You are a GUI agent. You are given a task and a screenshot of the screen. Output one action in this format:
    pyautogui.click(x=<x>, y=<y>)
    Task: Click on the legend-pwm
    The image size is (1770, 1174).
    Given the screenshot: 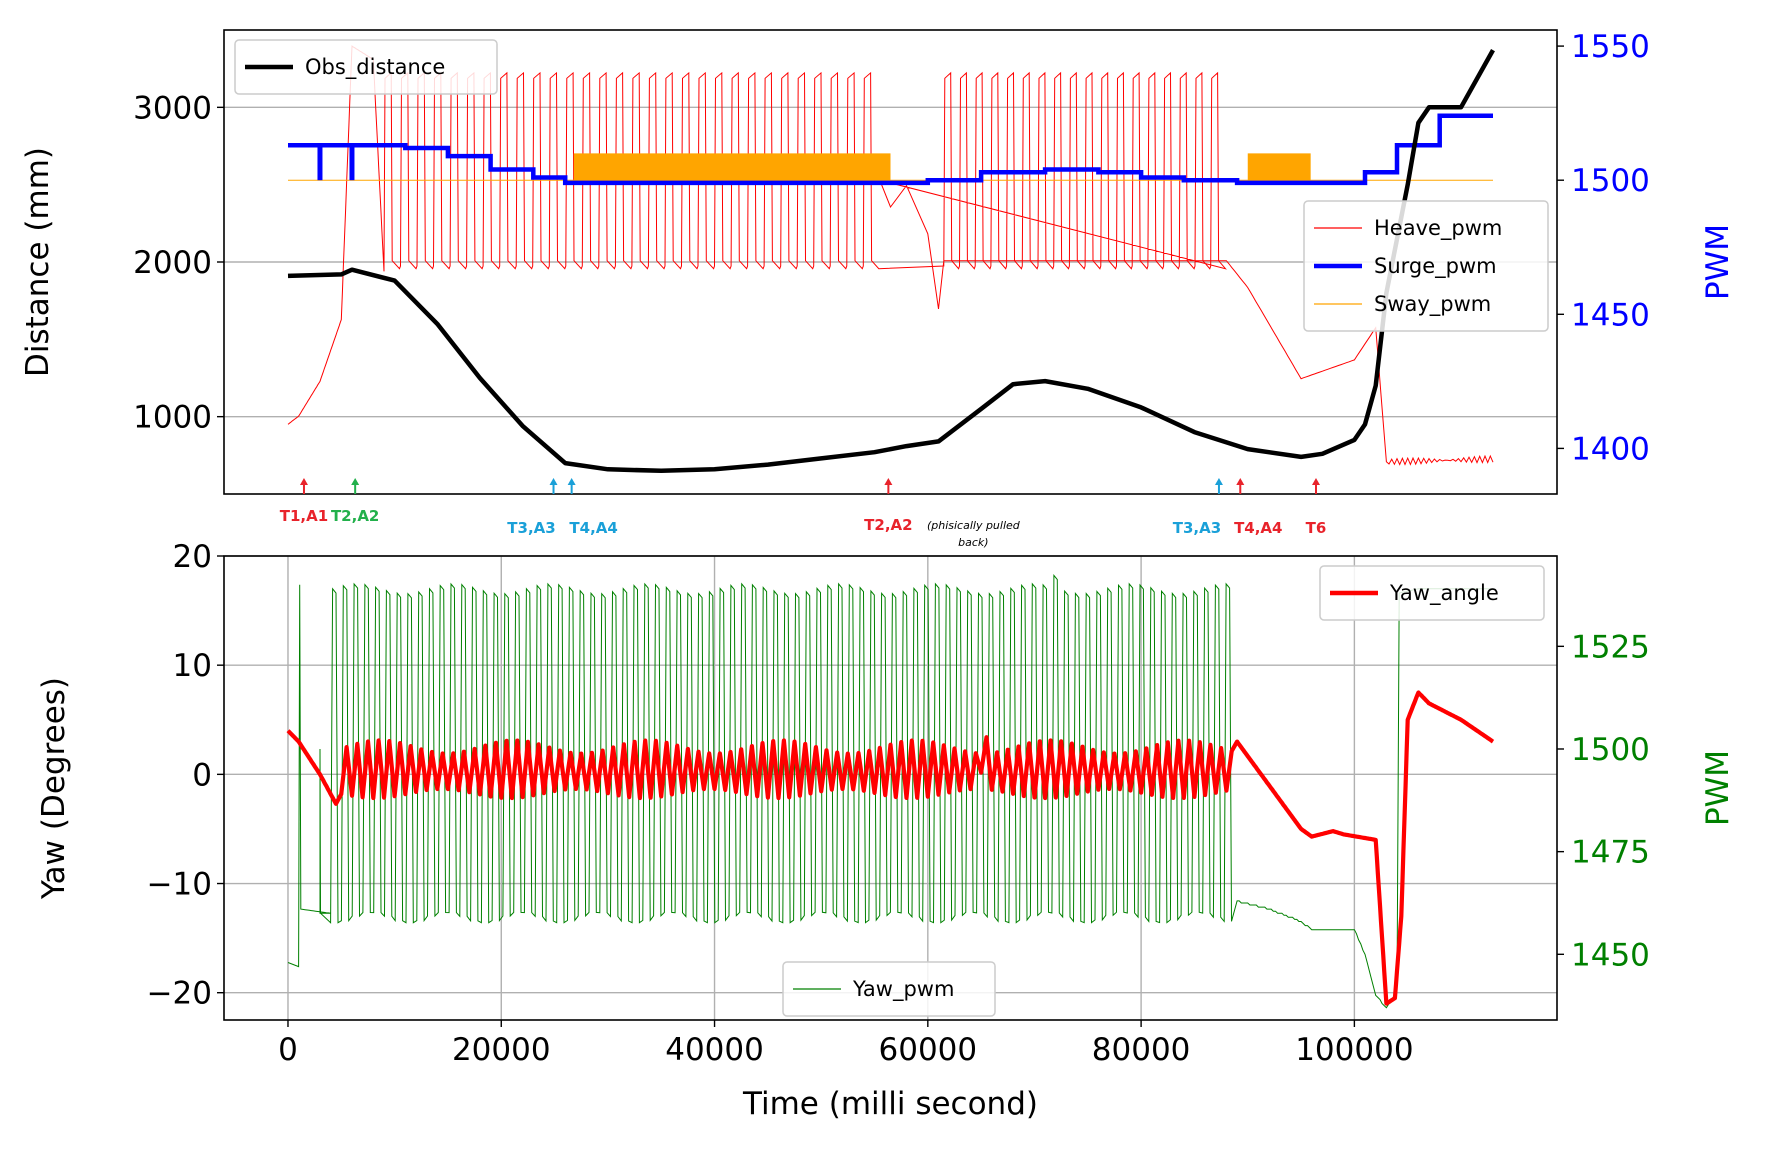 What is the action you would take?
    pyautogui.click(x=1426, y=266)
    